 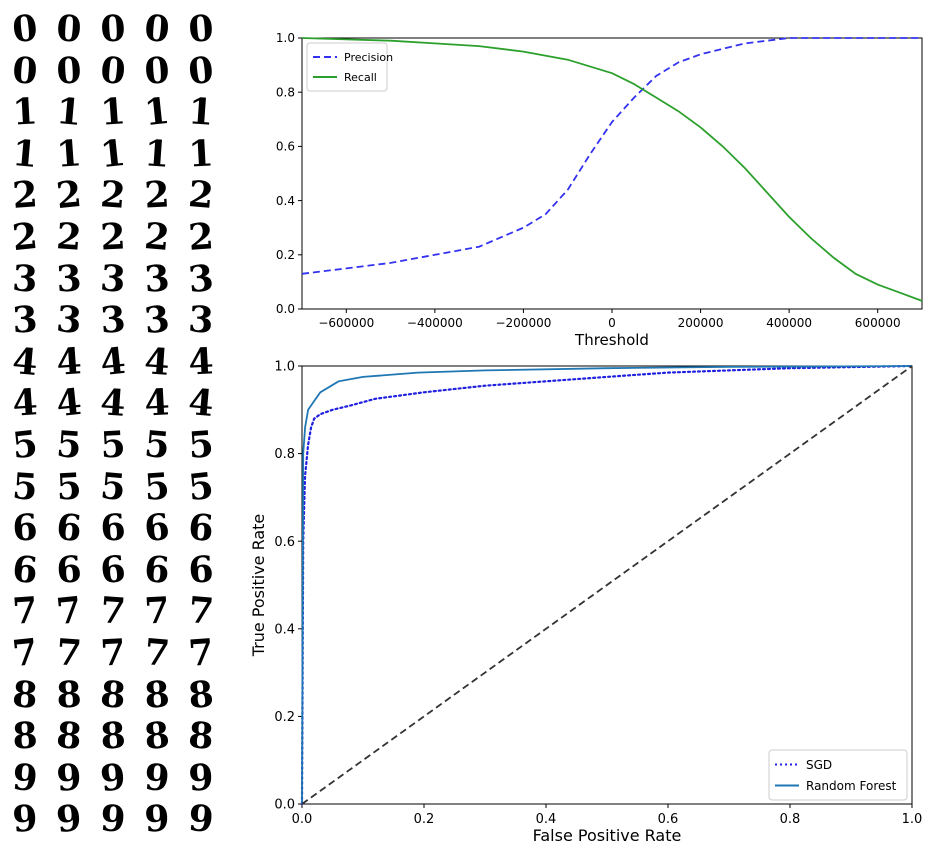 What do you see at coordinates (912, 819) in the screenshot?
I see `x-tick-label: 1.0` at bounding box center [912, 819].